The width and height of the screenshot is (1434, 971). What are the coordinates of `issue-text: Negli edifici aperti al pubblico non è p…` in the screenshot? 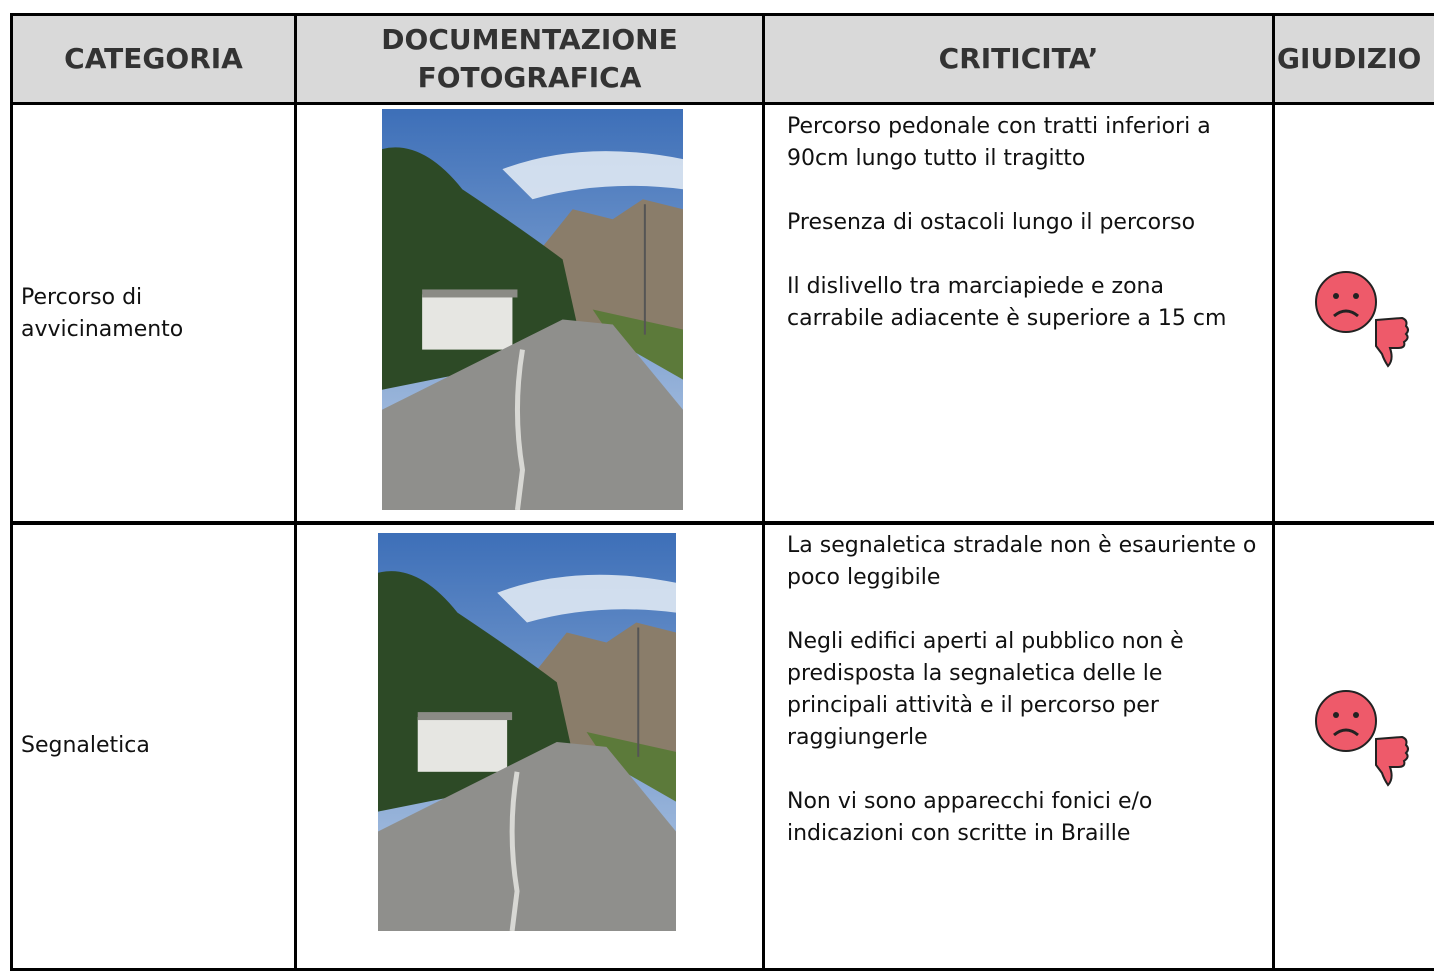 It's located at (985, 689).